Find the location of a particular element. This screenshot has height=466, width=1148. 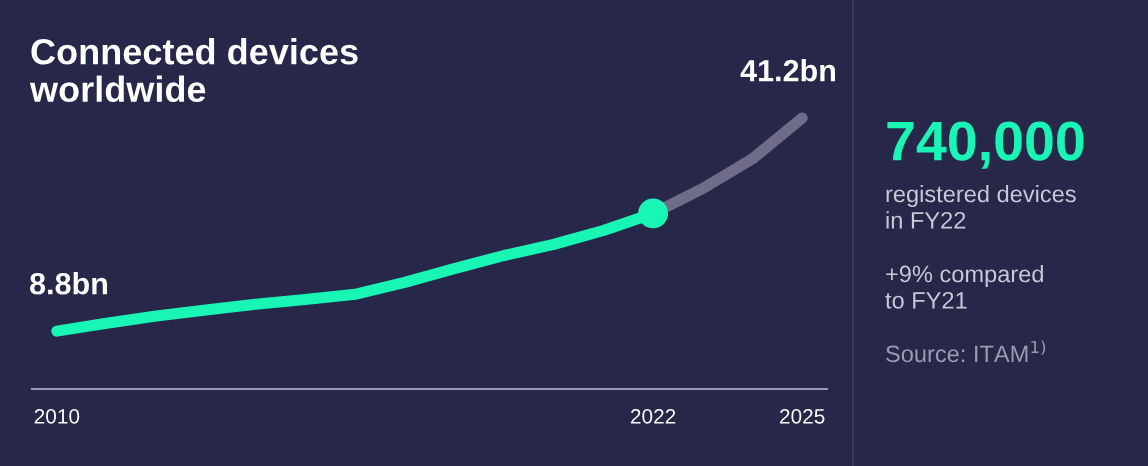

x-tick-label: 2022 is located at coordinates (653, 416).